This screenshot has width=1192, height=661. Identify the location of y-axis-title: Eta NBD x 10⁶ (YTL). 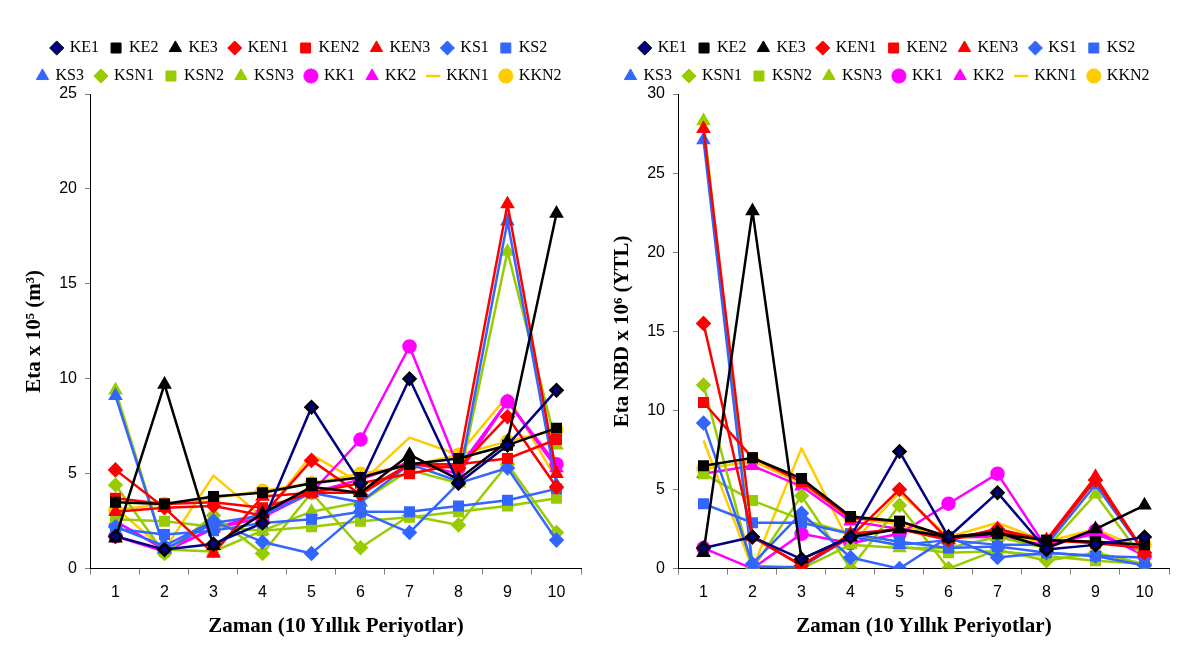
(621, 331).